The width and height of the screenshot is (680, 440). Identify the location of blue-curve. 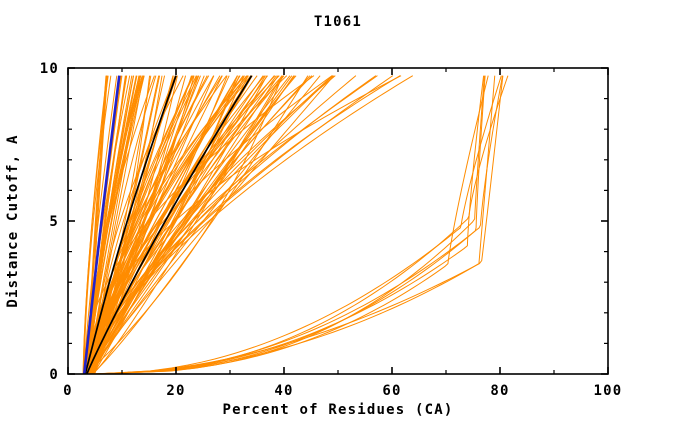
(101, 224).